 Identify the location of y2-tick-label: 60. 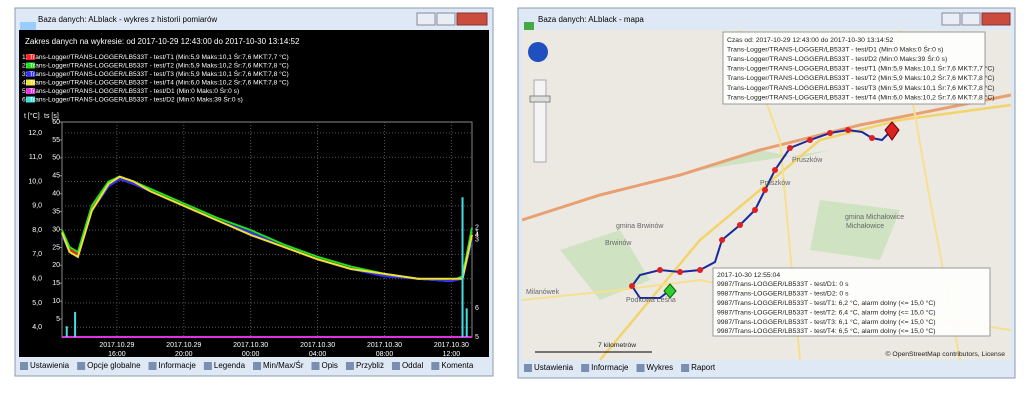
(56, 122).